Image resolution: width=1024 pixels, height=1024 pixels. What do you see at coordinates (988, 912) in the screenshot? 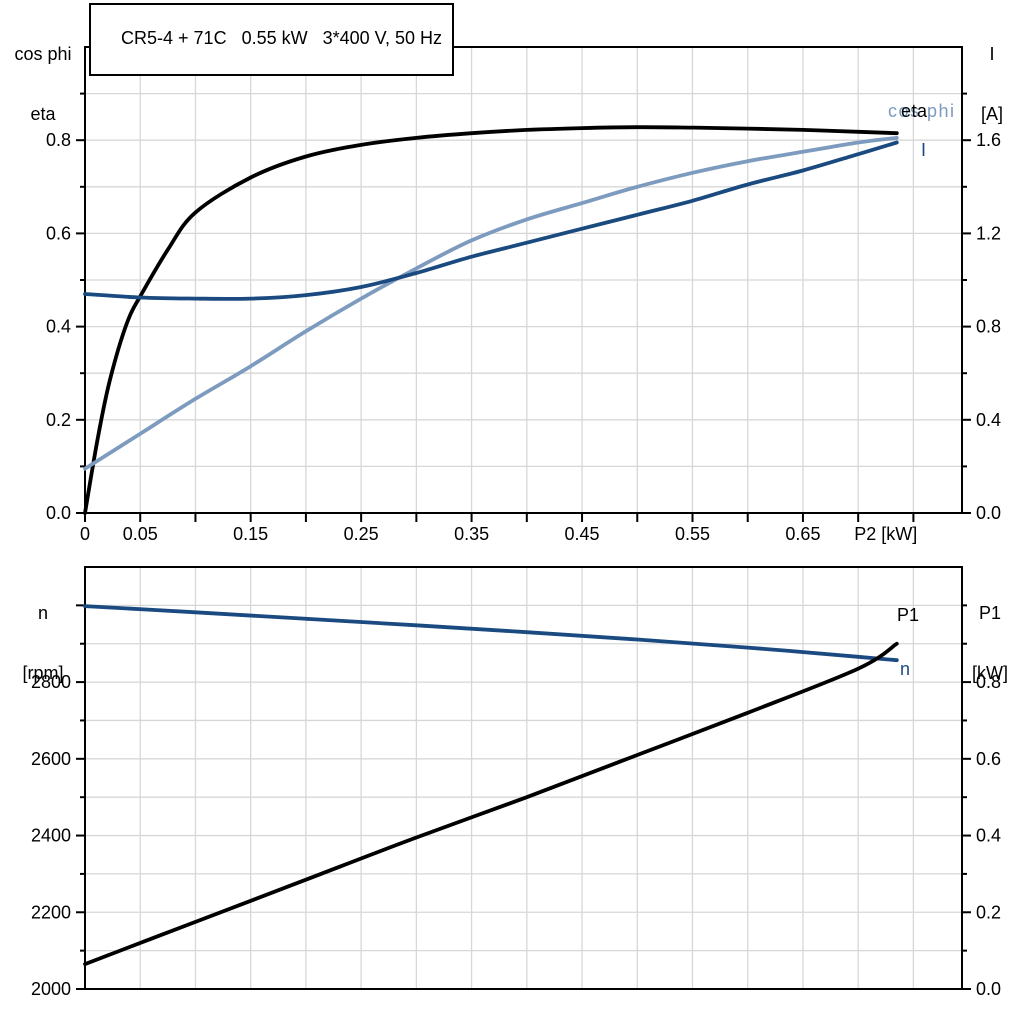
I see `right-tick-label: 0.2` at bounding box center [988, 912].